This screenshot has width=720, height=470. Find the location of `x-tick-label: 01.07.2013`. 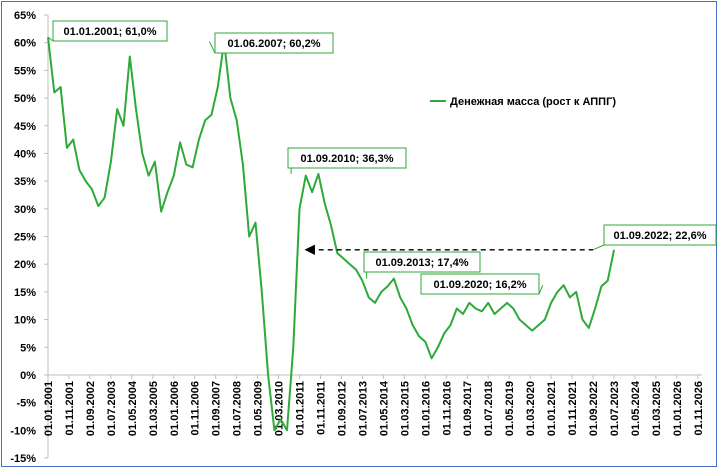

x-tick-label: 01.07.2013 is located at coordinates (363, 408).